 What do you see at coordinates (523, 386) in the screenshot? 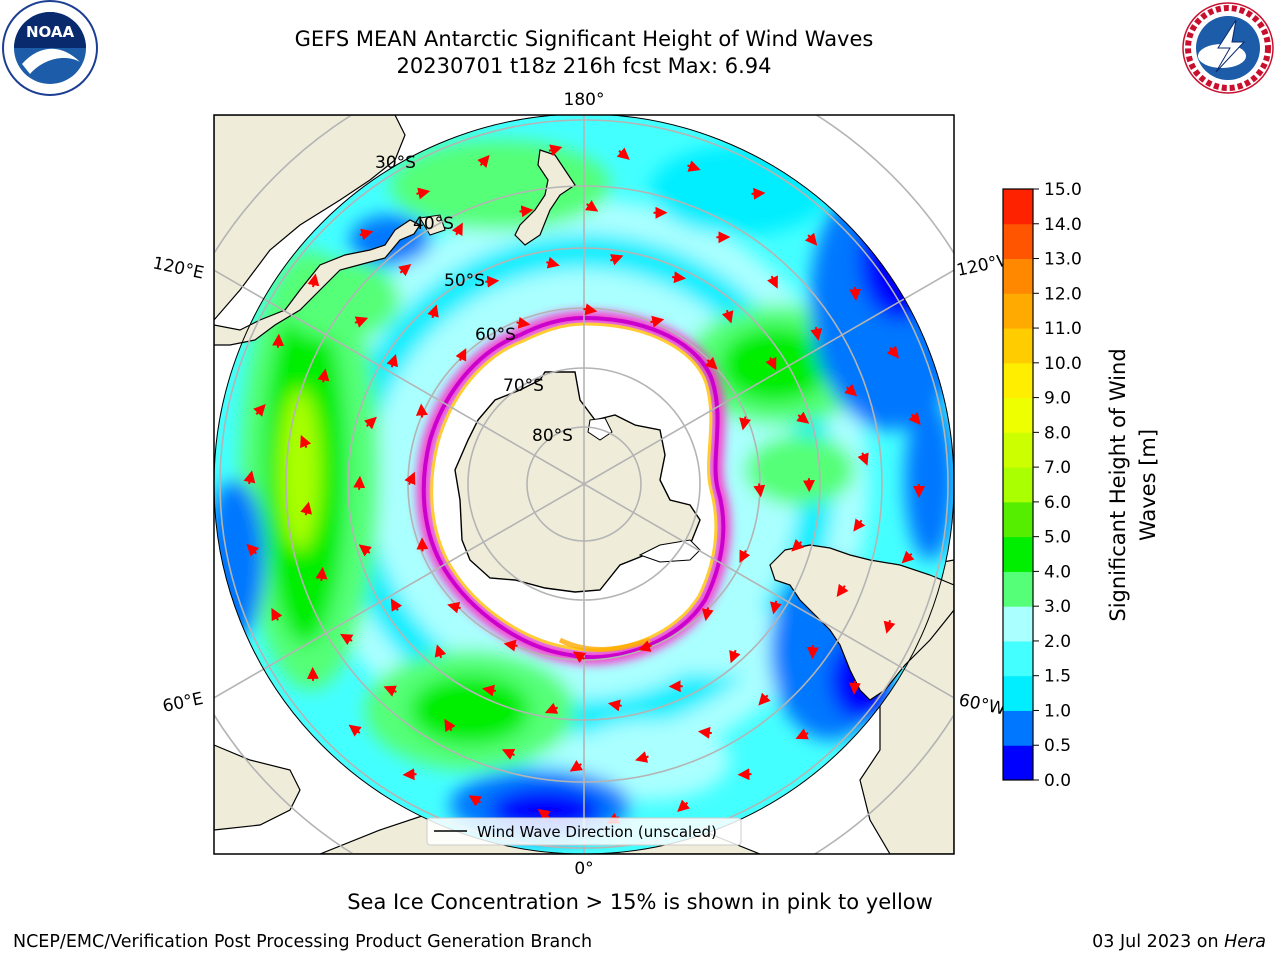
I see `lat-label-70s: 70°S` at bounding box center [523, 386].